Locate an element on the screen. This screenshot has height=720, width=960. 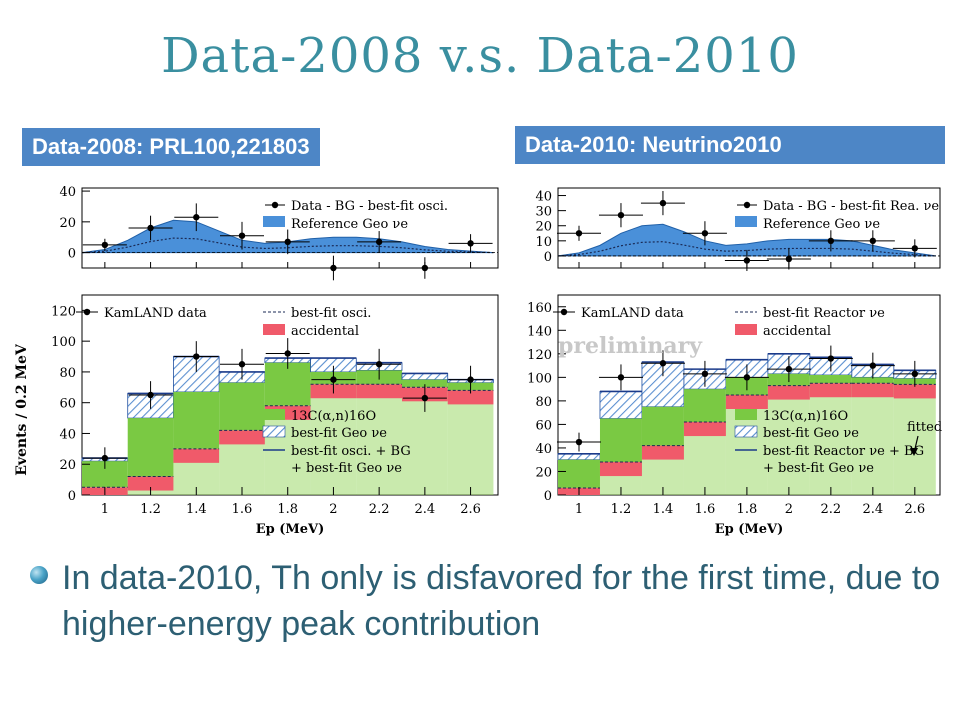
geo-th-curve is located at coordinates (287, 245).